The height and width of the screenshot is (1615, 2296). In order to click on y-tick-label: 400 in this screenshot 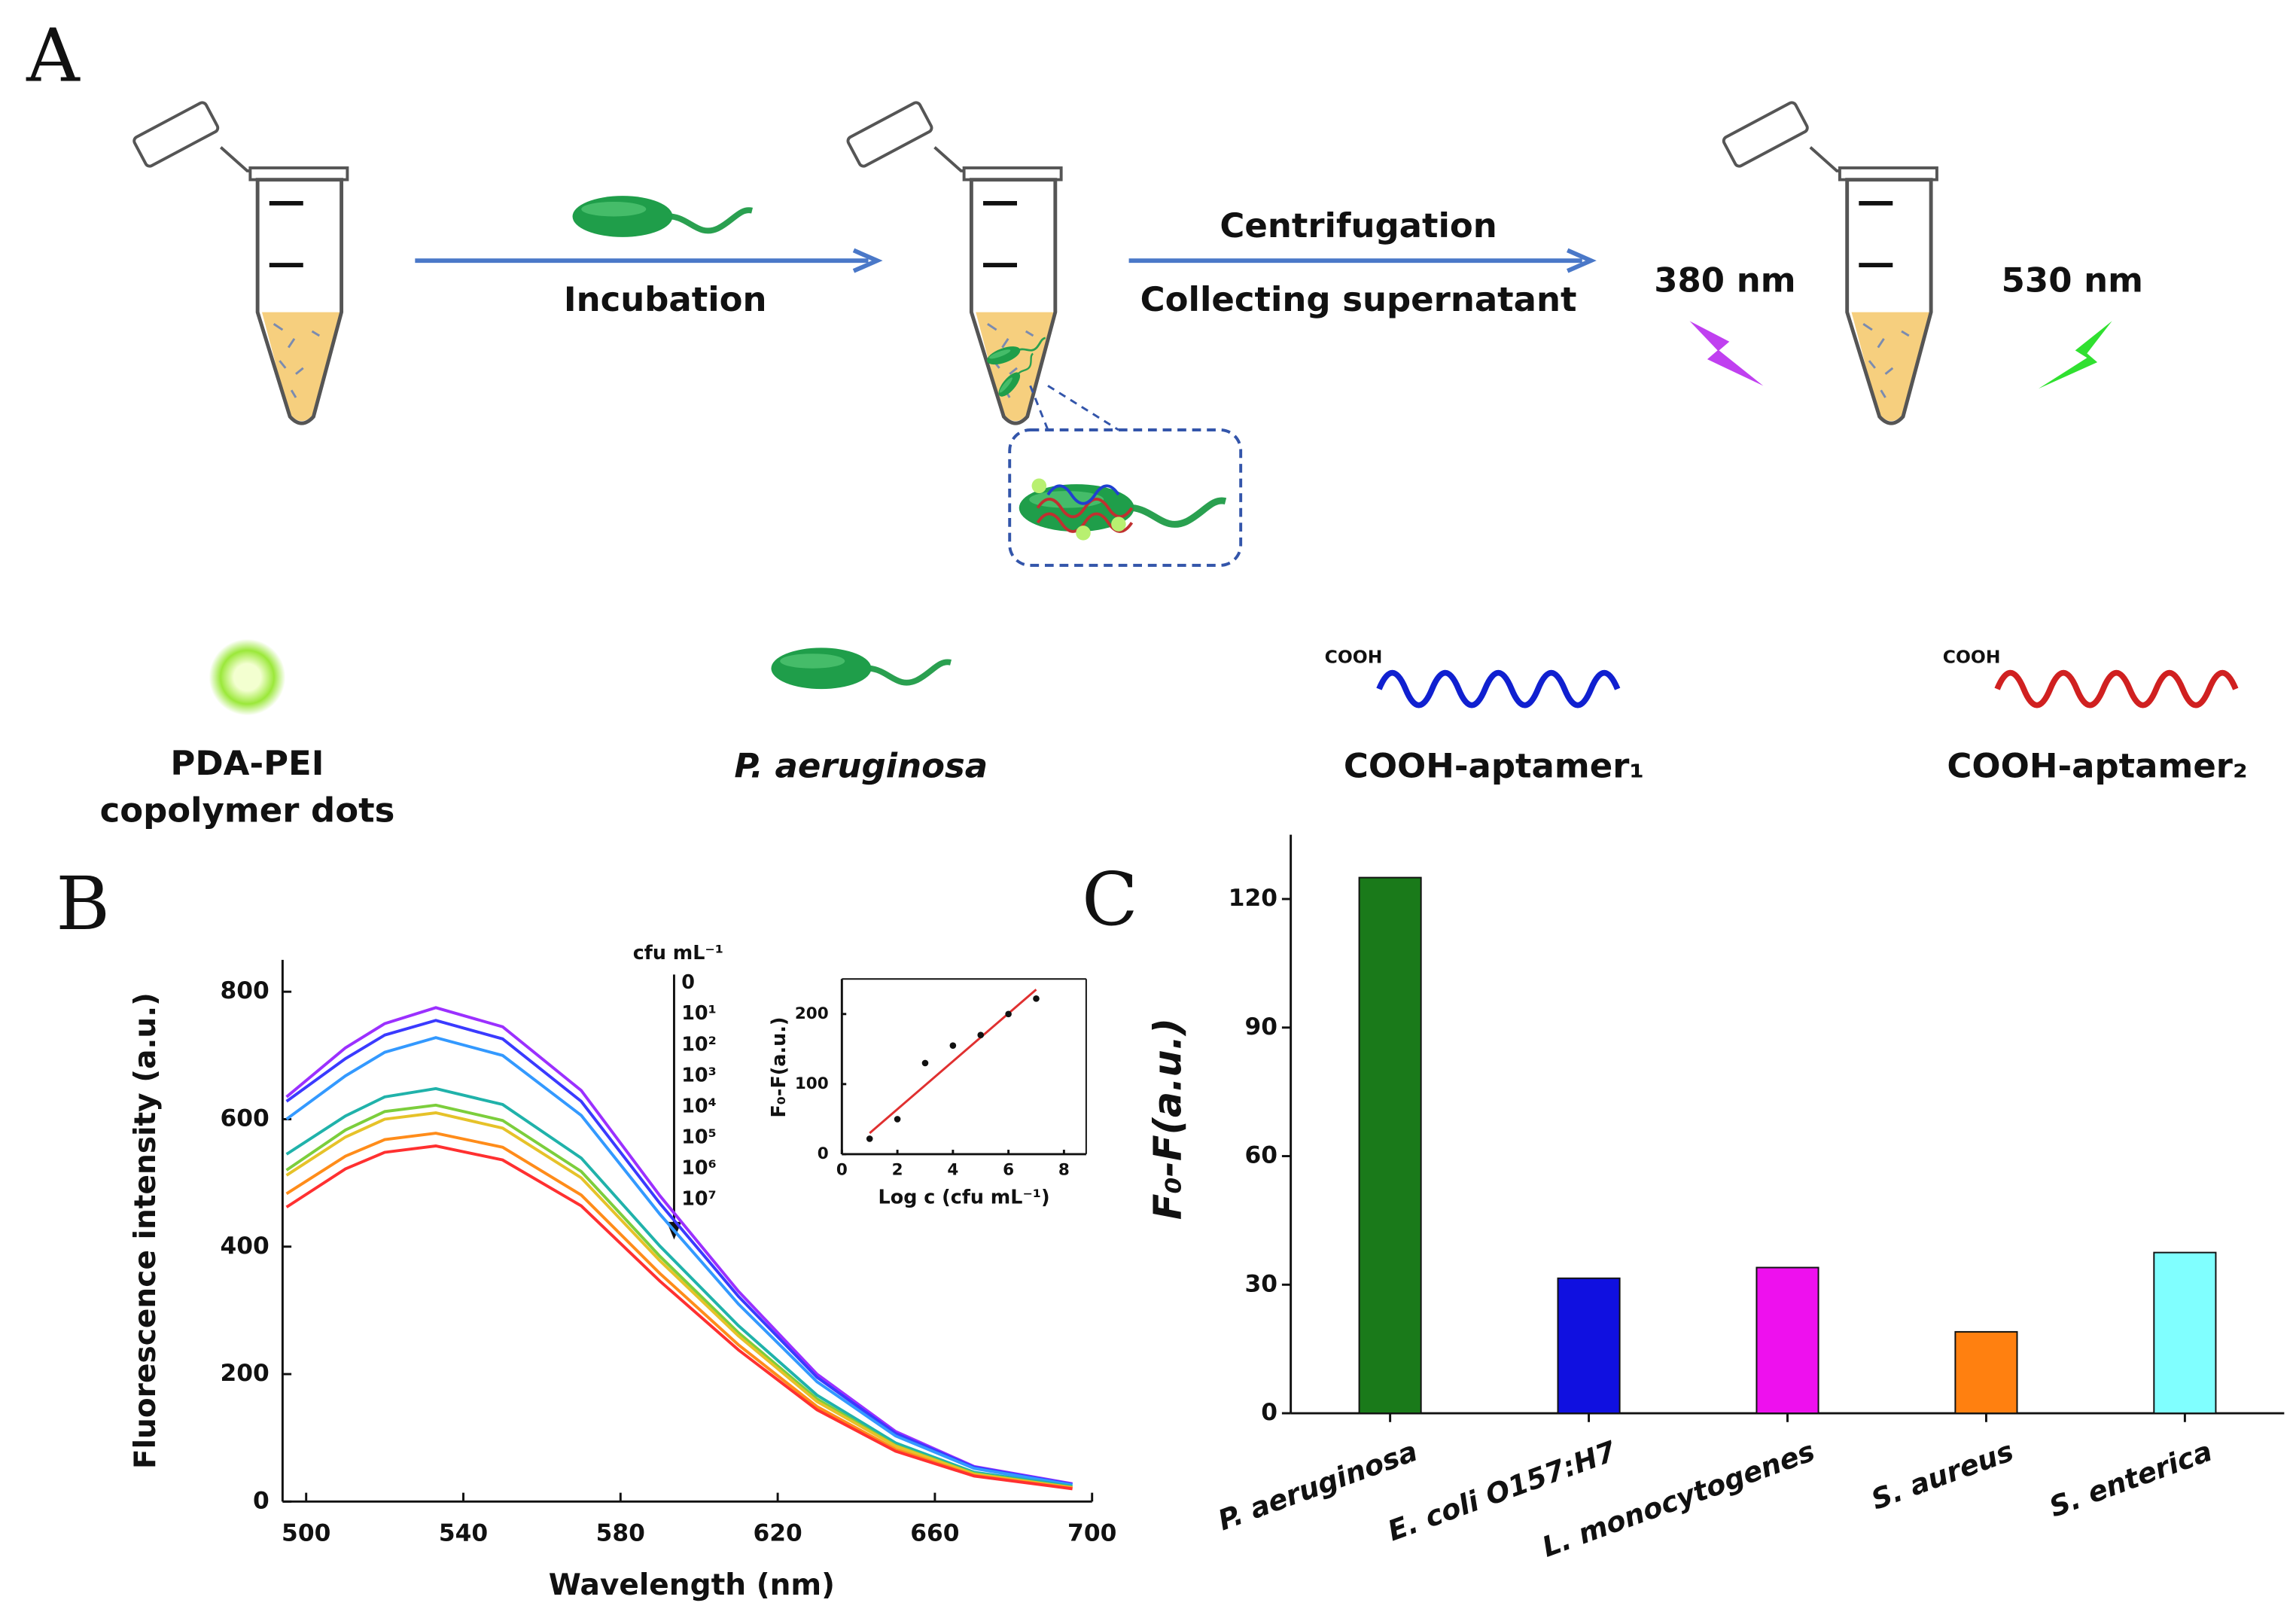, I will do `click(245, 1247)`.